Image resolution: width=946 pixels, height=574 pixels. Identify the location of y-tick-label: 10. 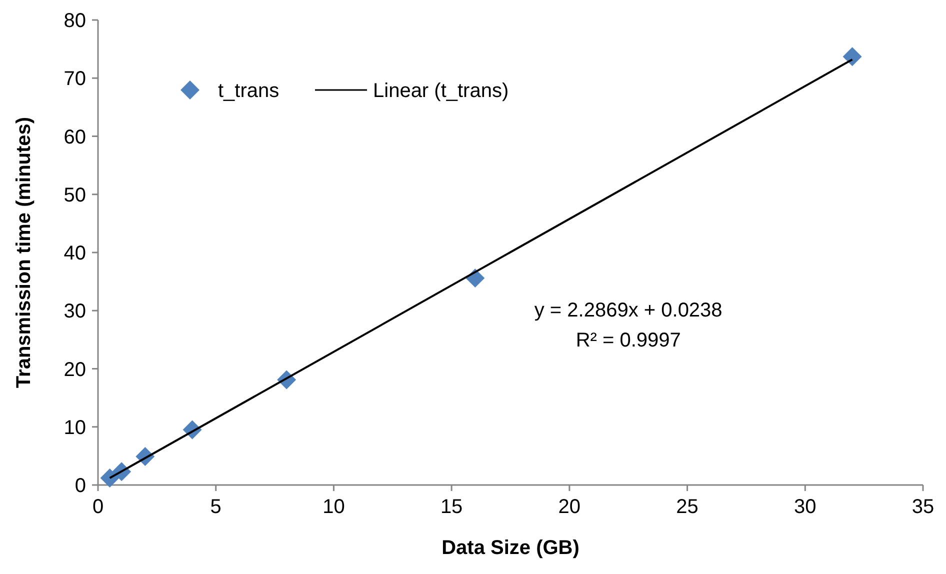
(75, 427).